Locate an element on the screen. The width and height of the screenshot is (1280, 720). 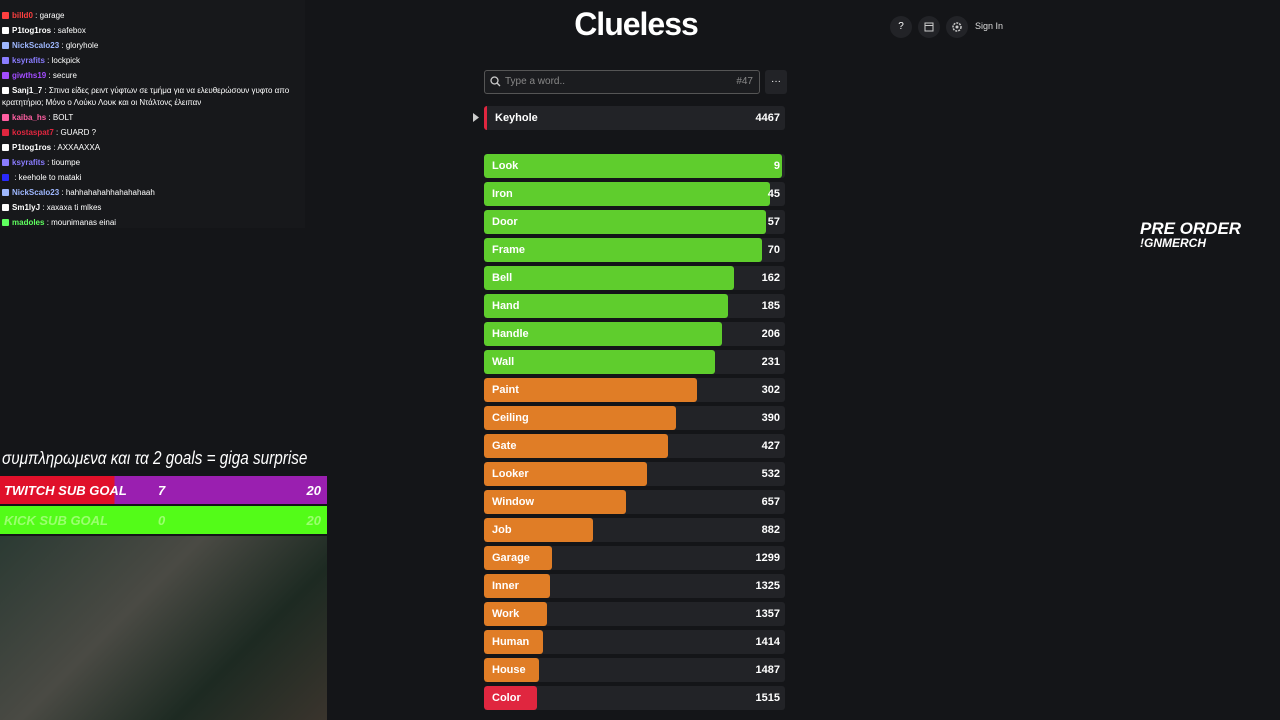
chat-user: ksyrafits is located at coordinates (28, 60).